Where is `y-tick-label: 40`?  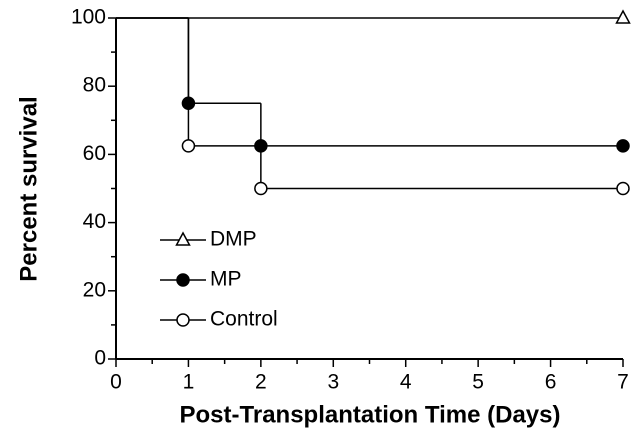
y-tick-label: 40 is located at coordinates (94, 221).